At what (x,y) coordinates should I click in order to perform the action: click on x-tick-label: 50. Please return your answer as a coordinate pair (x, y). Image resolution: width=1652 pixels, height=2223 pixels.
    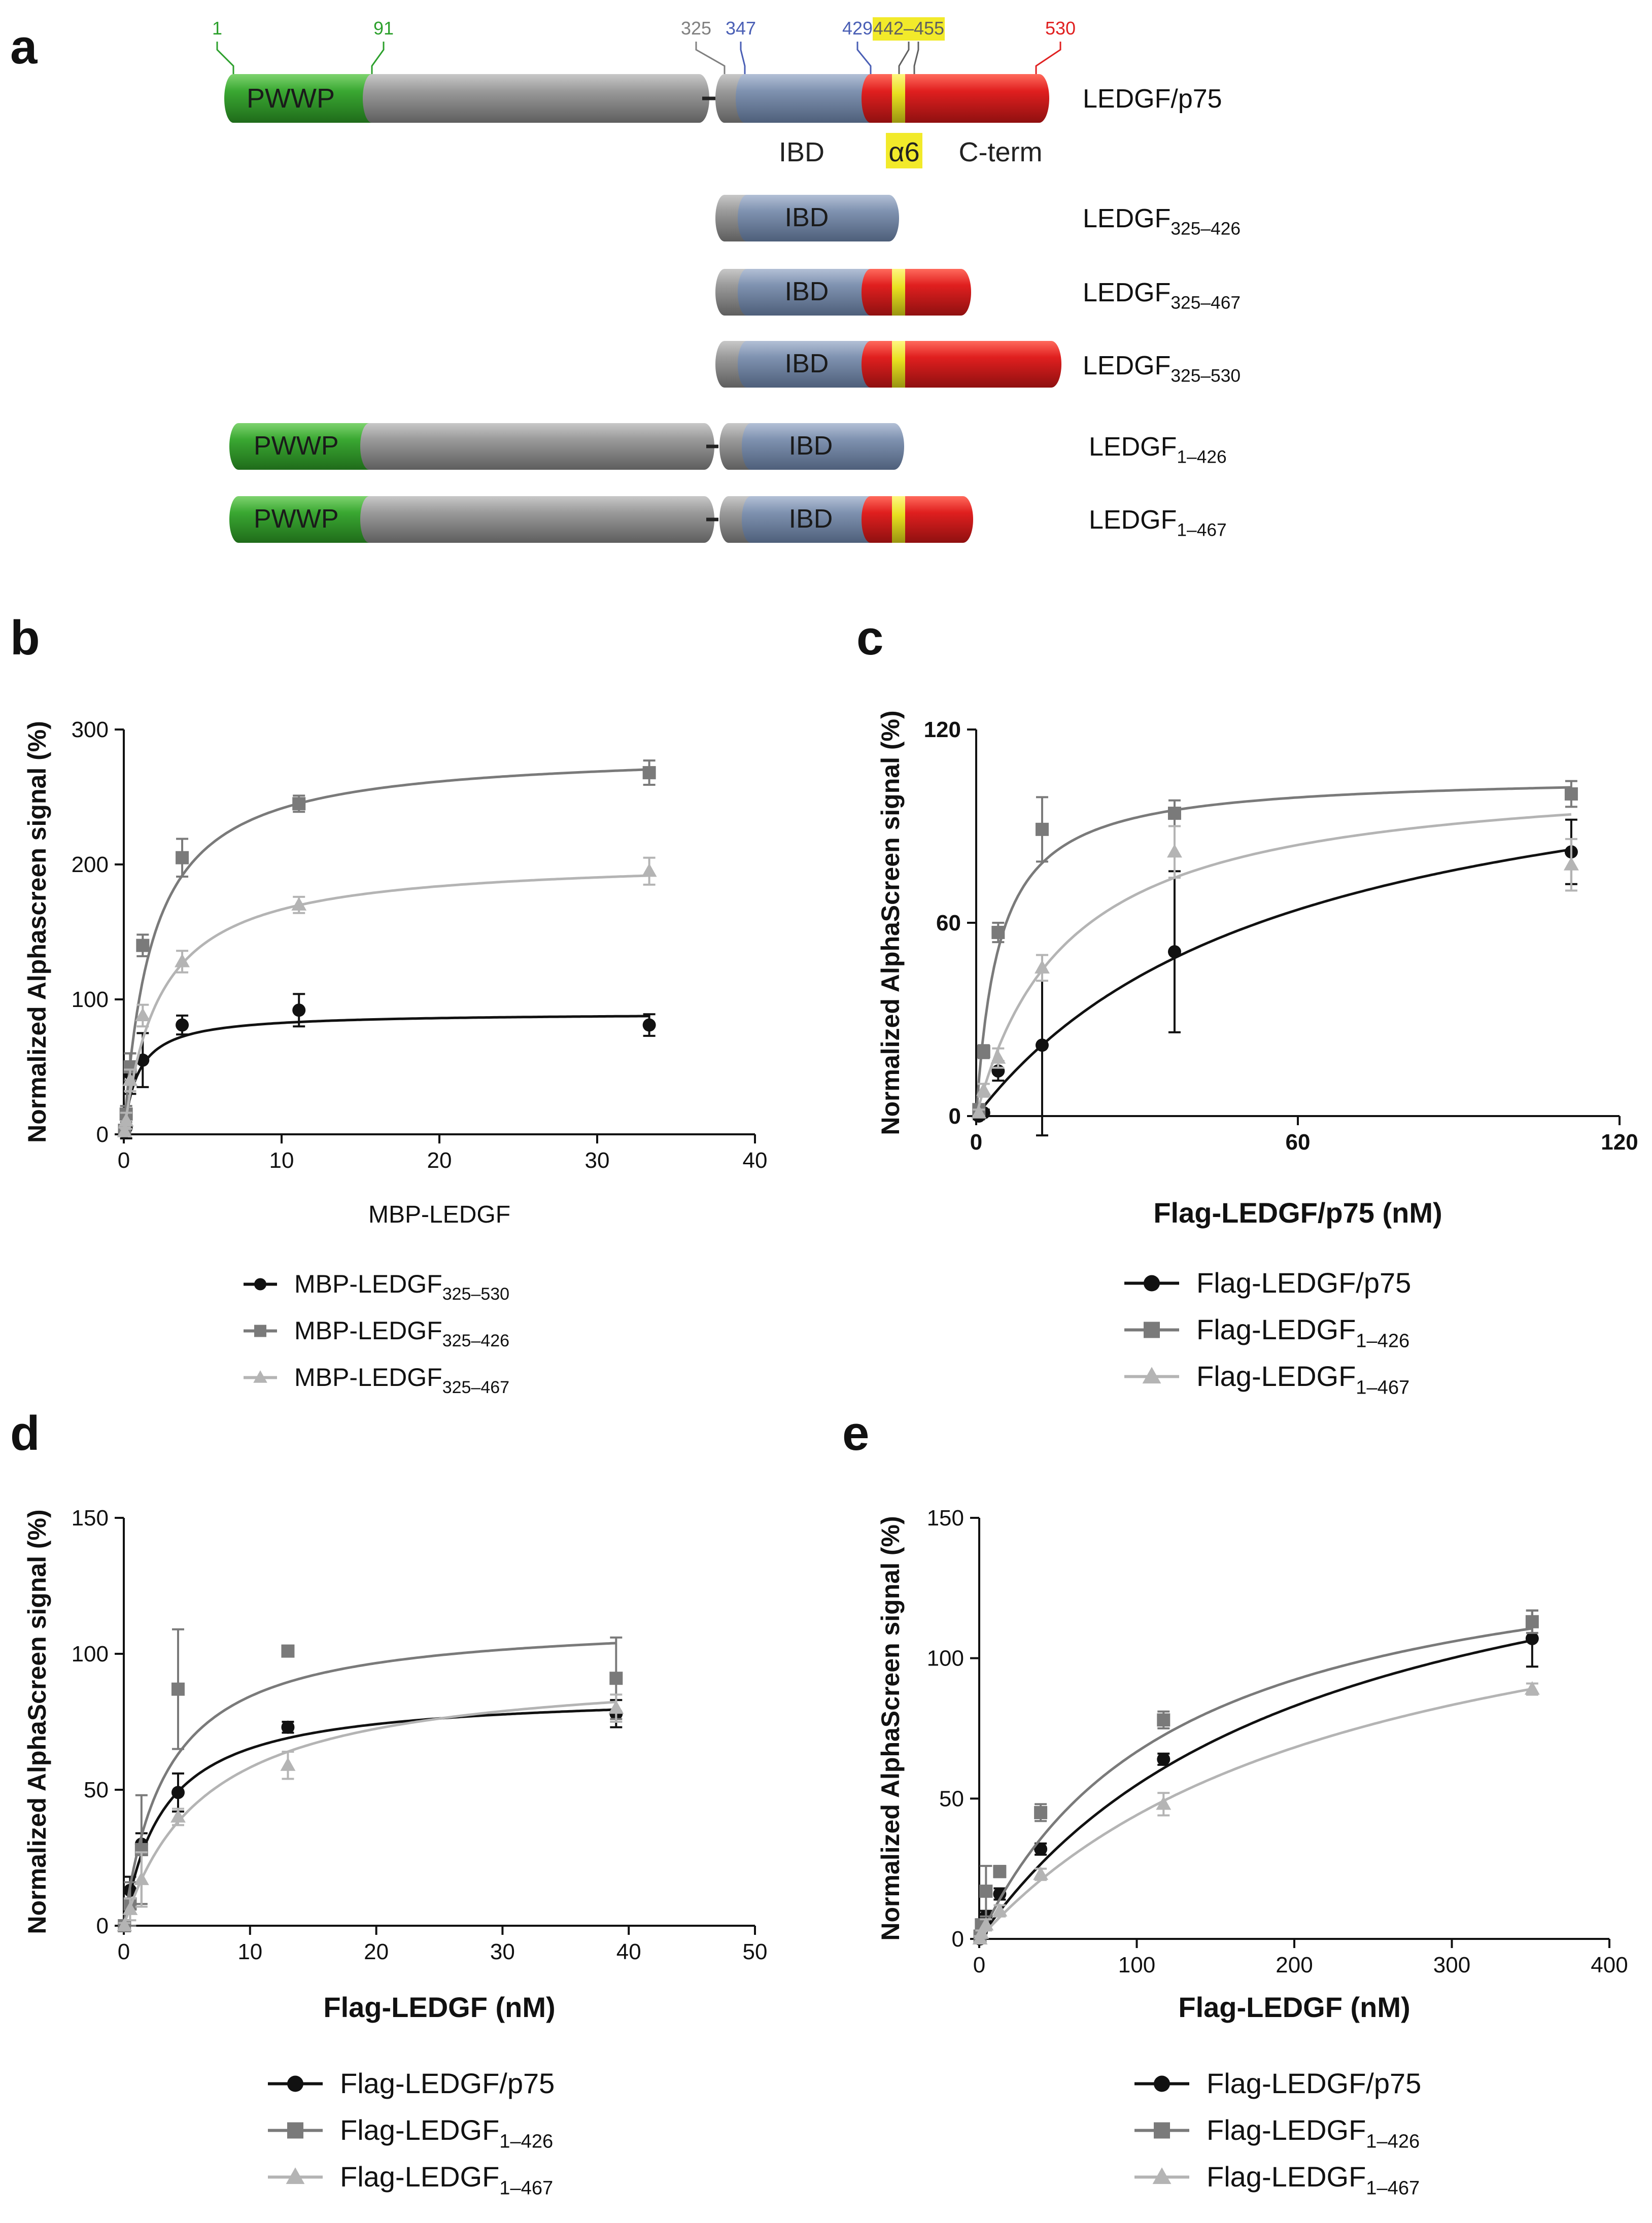
    Looking at the image, I should click on (755, 1951).